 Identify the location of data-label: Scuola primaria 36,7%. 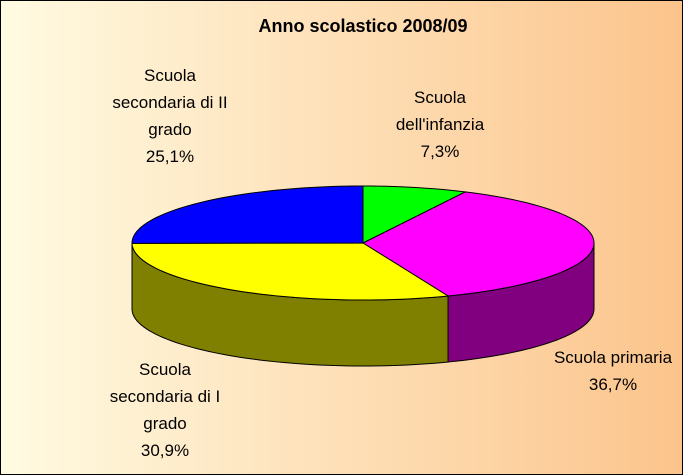
(613, 371).